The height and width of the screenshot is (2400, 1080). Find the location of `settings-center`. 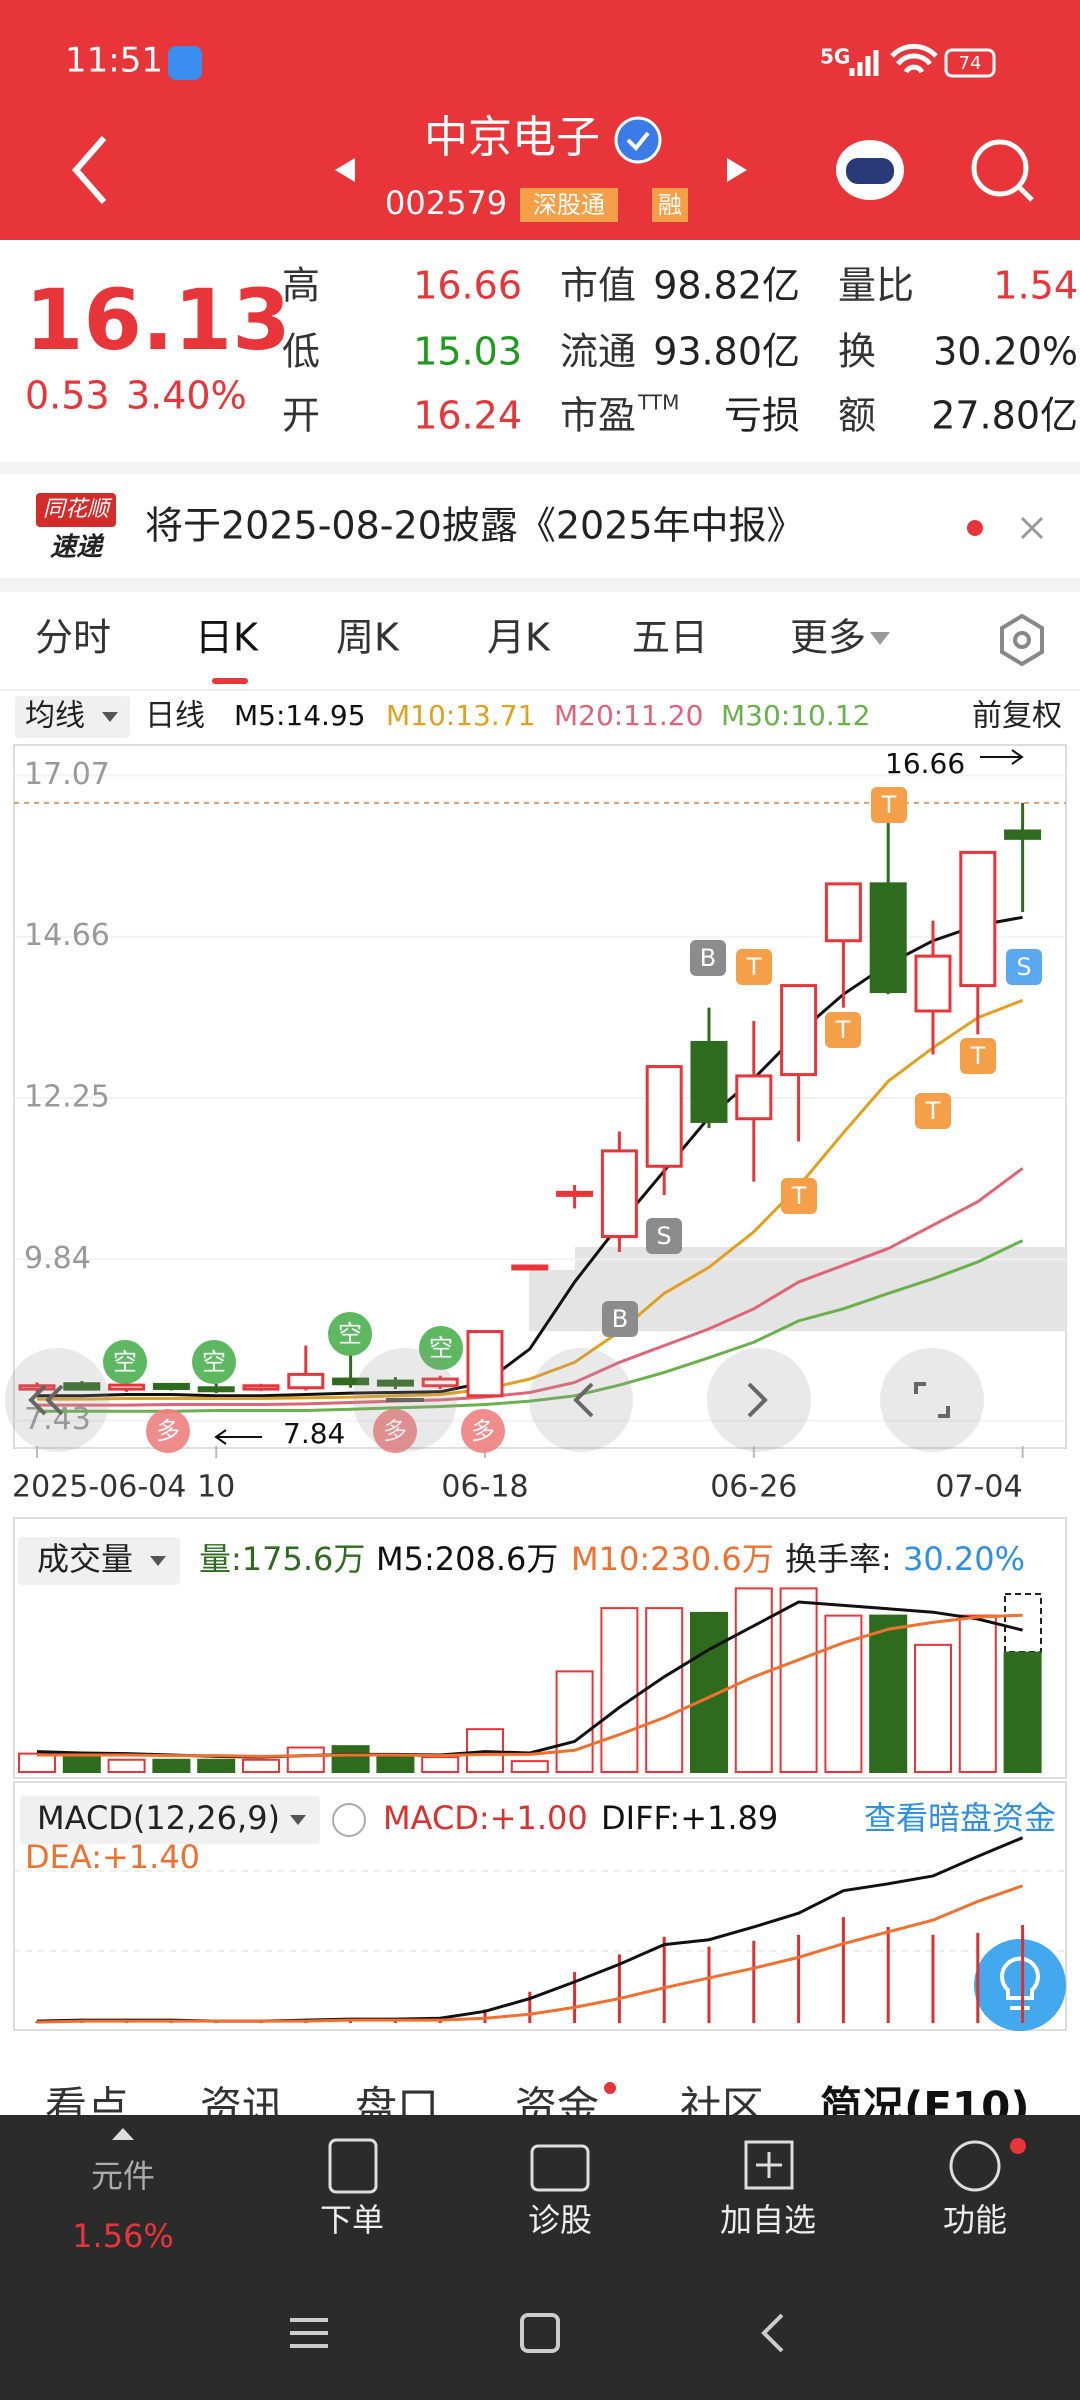

settings-center is located at coordinates (1022, 640).